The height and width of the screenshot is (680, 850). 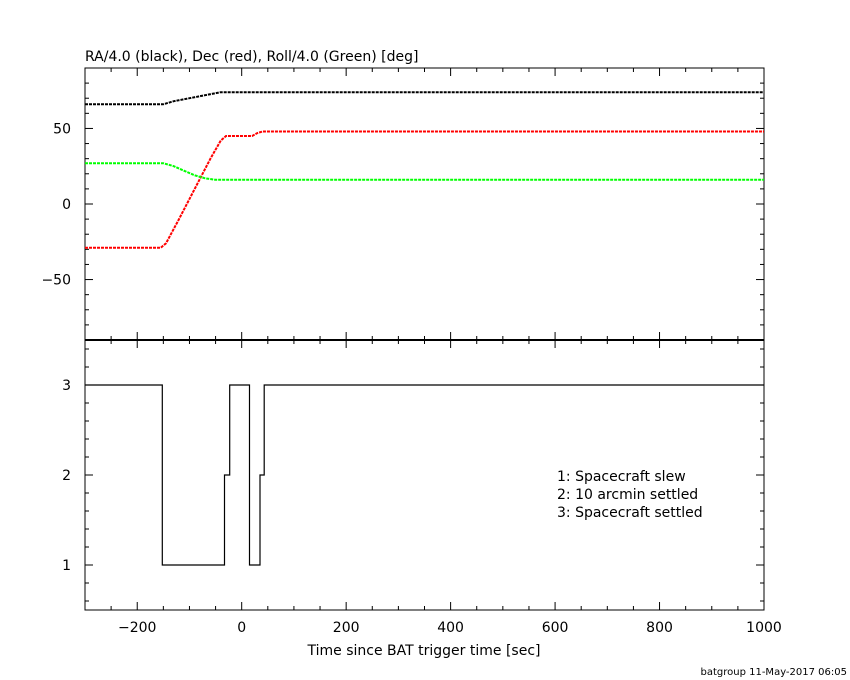 What do you see at coordinates (627, 495) in the screenshot?
I see `annotation-2: 2: 10 arcmin settled` at bounding box center [627, 495].